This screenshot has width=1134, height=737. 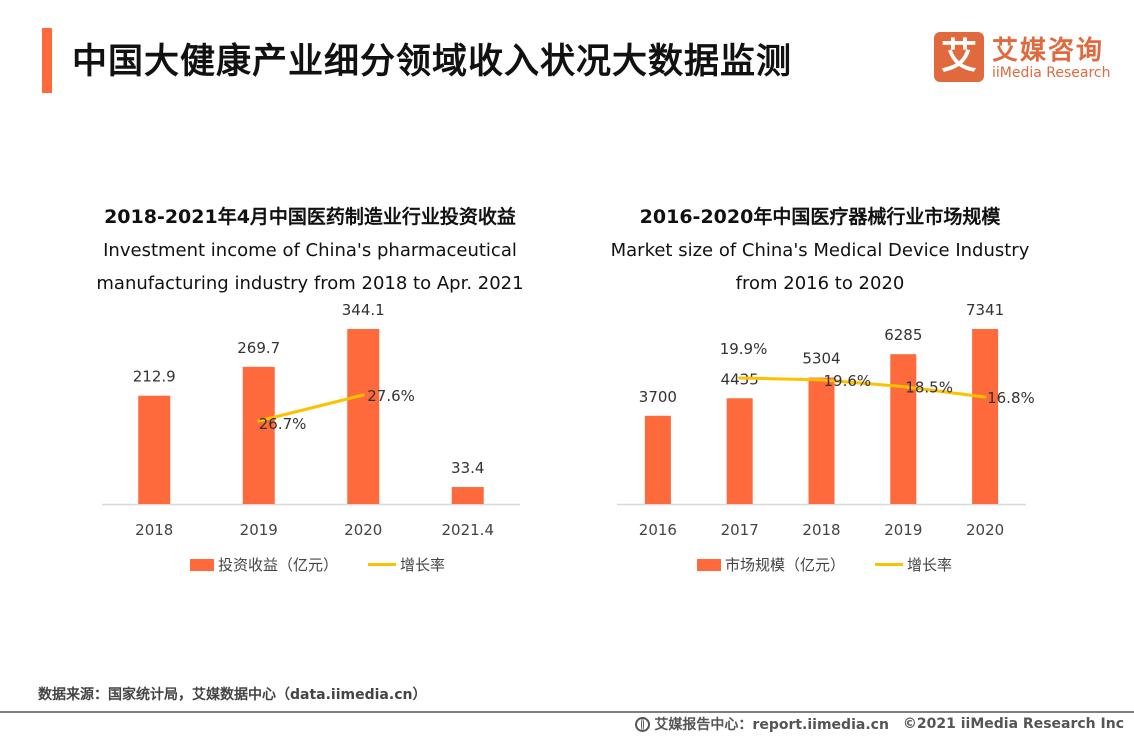 What do you see at coordinates (467, 468) in the screenshot?
I see `bar-value-label: 33.4` at bounding box center [467, 468].